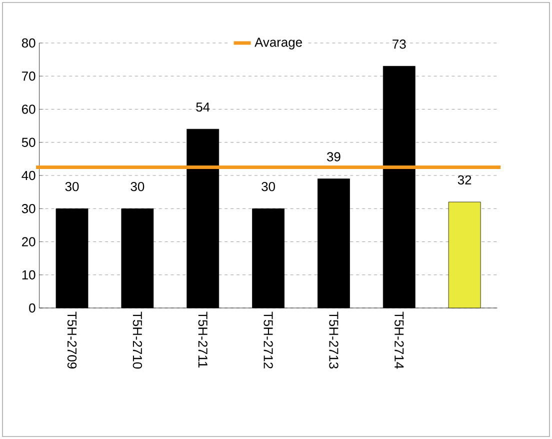 The width and height of the screenshot is (552, 439). Describe the element at coordinates (465, 180) in the screenshot. I see `data-label: 32` at that location.